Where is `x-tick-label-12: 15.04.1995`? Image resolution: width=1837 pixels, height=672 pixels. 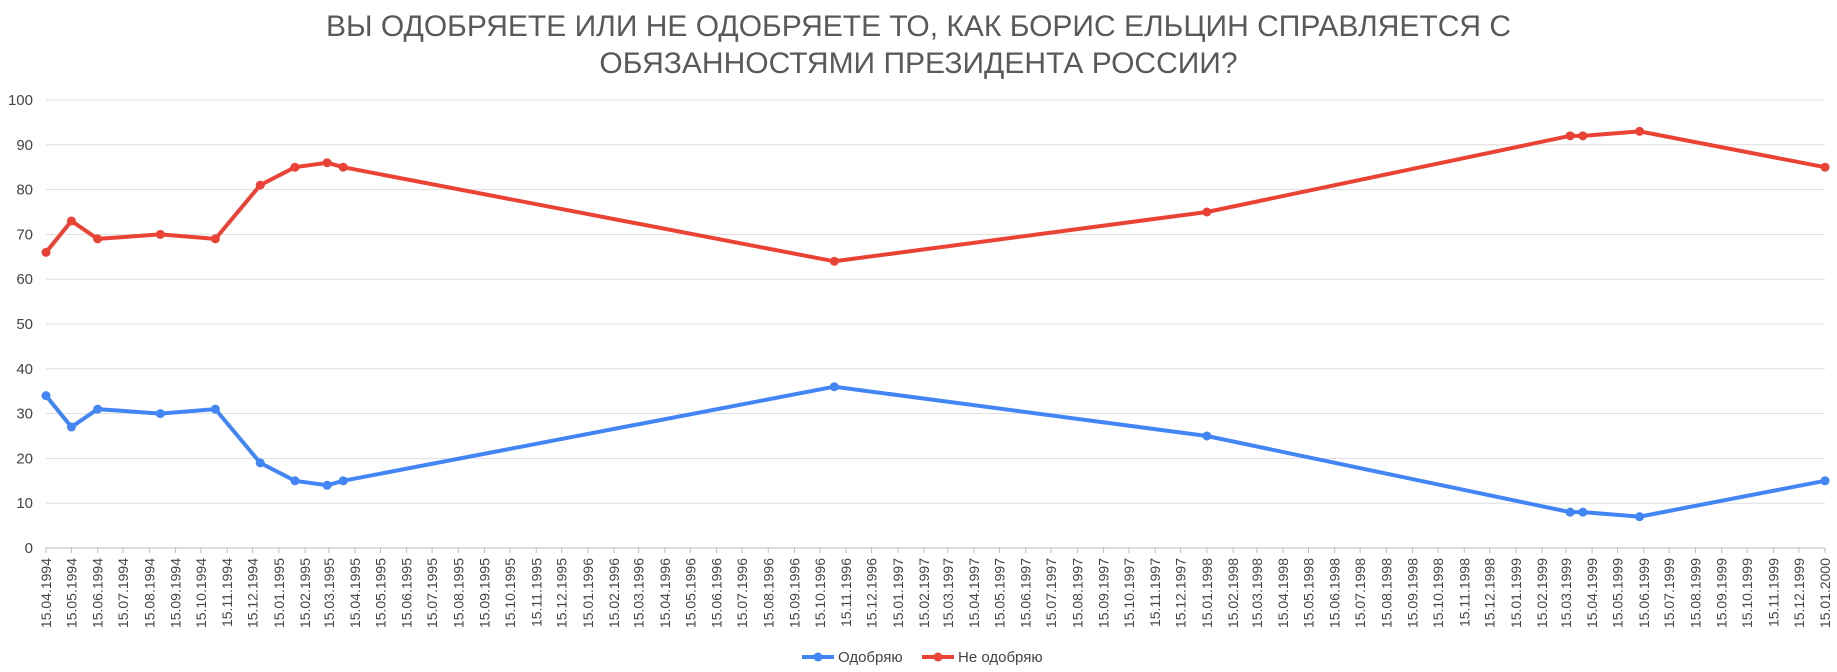 x-tick-label-12: 15.04.1995 is located at coordinates (355, 593).